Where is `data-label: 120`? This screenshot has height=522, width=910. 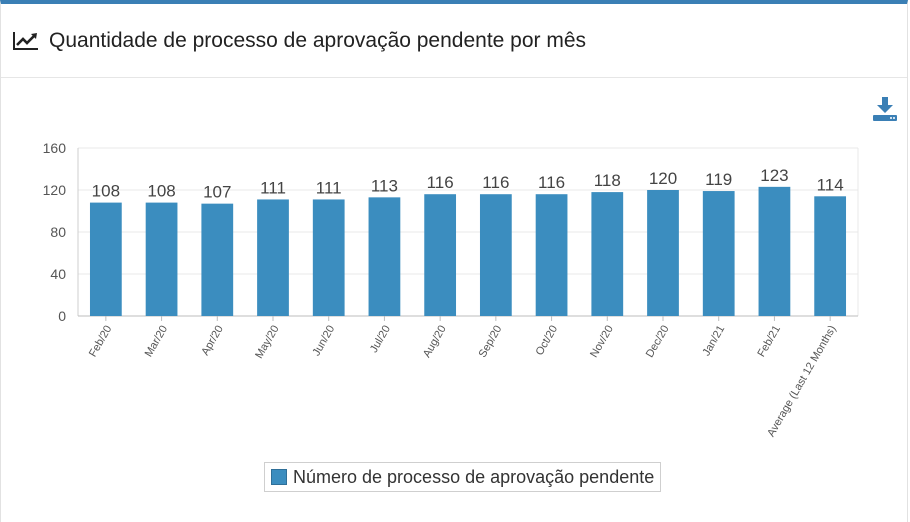
data-label: 120 is located at coordinates (663, 178).